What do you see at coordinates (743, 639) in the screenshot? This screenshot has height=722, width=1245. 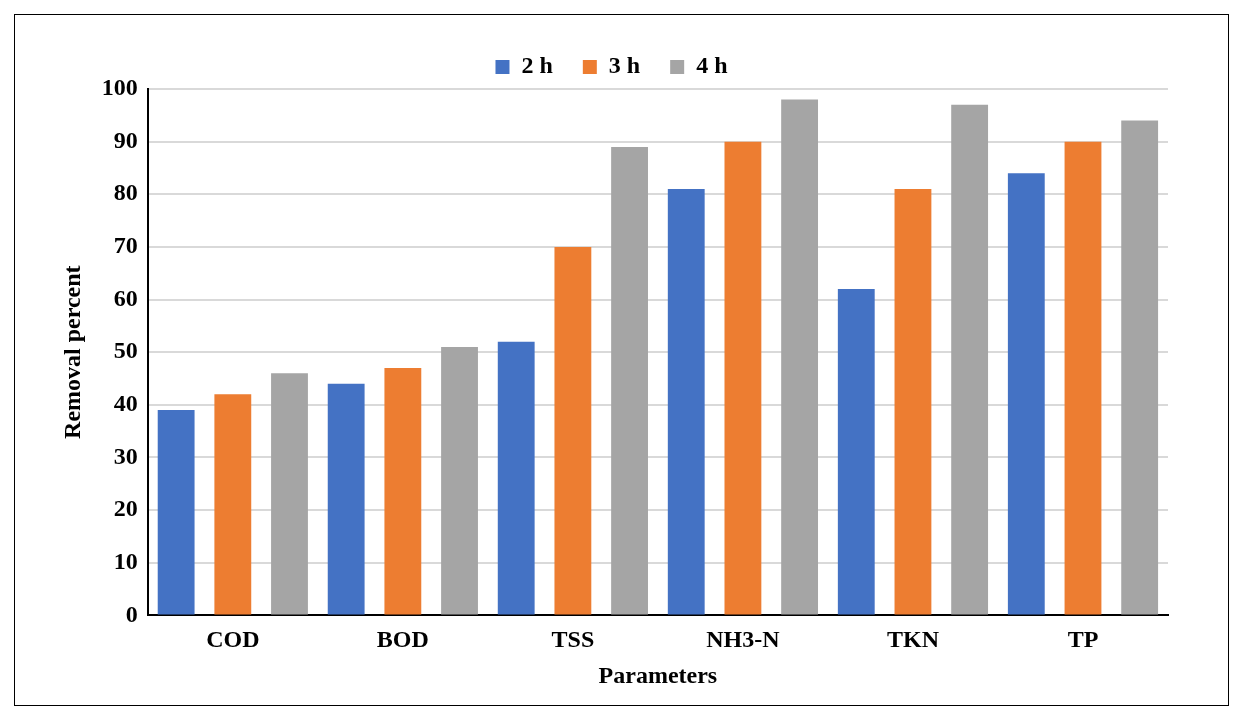 I see `x-tick-label: NH3-N` at bounding box center [743, 639].